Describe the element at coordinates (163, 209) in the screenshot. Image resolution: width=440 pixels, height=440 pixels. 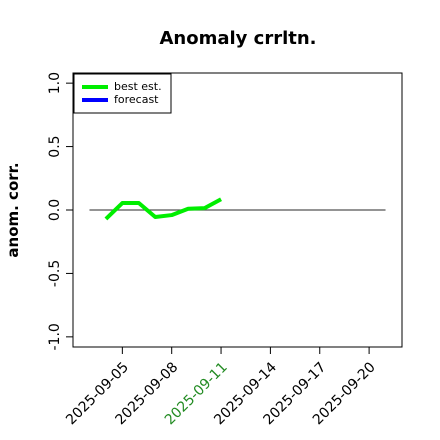
I see `series-line` at that location.